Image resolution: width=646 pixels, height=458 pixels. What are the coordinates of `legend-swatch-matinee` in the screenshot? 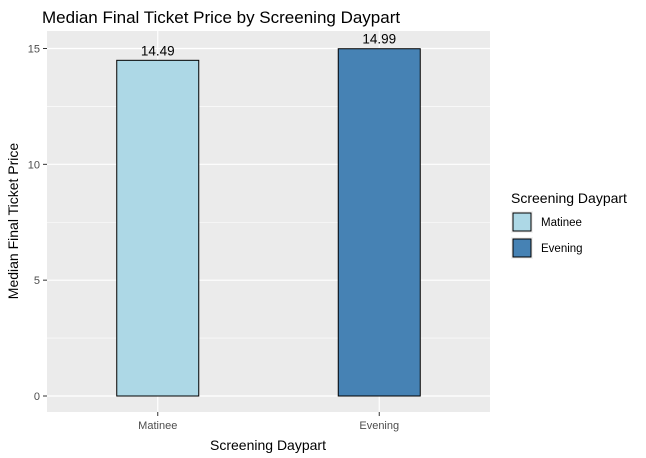 It's located at (522, 222).